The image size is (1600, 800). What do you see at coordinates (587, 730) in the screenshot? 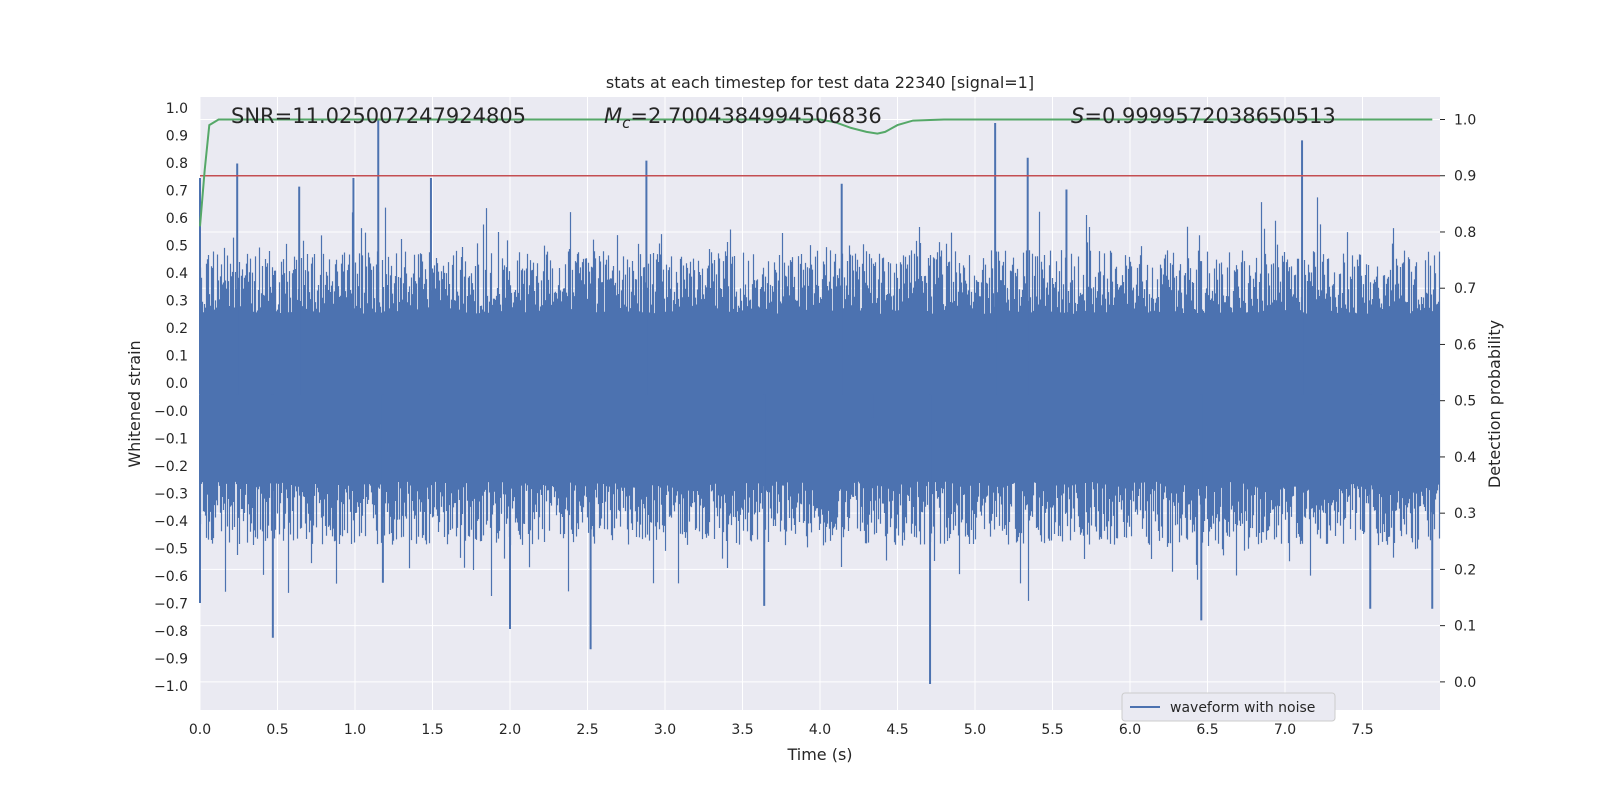
I see `x-tick-label: 2.5` at bounding box center [587, 730].